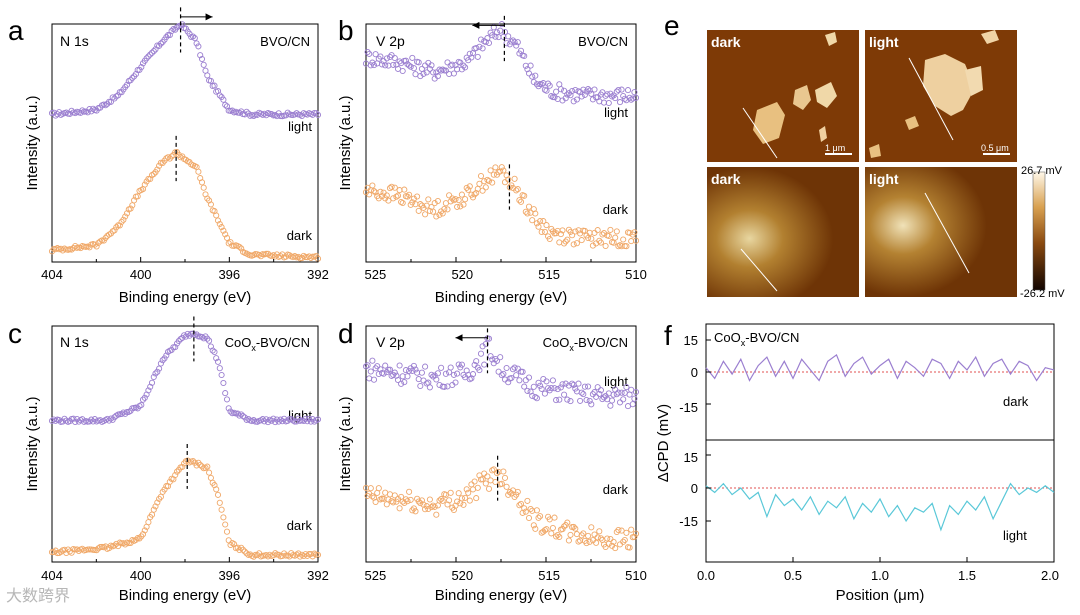 The image size is (1080, 615). I want to click on panel-c-marks, so click(185, 439).